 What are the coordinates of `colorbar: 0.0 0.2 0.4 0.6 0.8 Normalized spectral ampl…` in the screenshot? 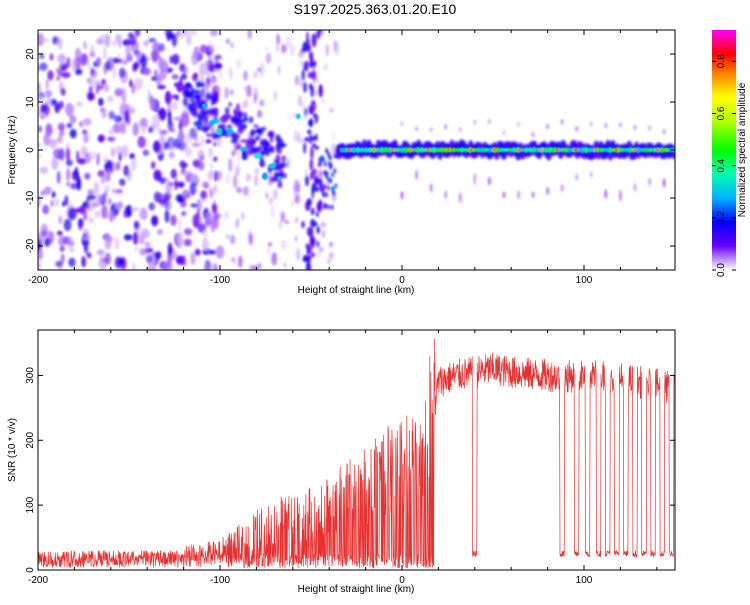 It's located at (730, 153).